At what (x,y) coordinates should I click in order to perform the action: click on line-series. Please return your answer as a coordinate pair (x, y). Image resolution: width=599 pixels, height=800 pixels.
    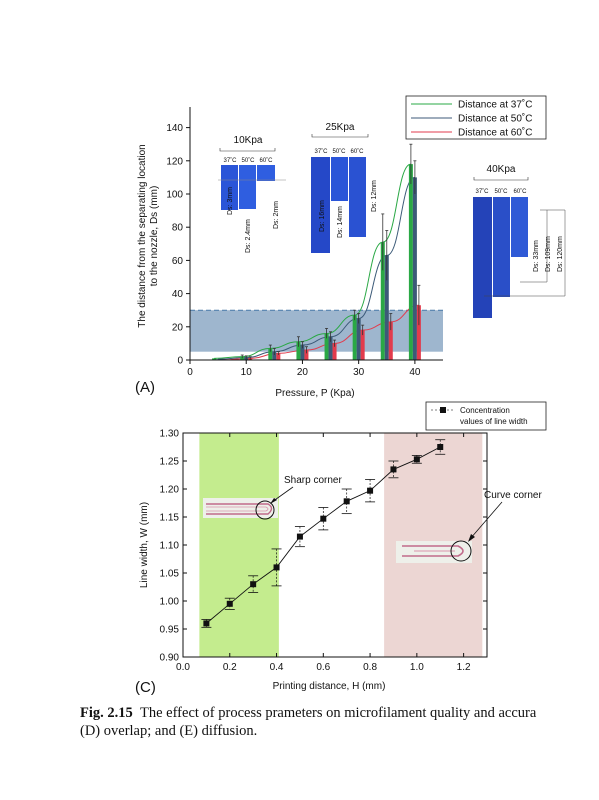
    Looking at the image, I should click on (323, 533).